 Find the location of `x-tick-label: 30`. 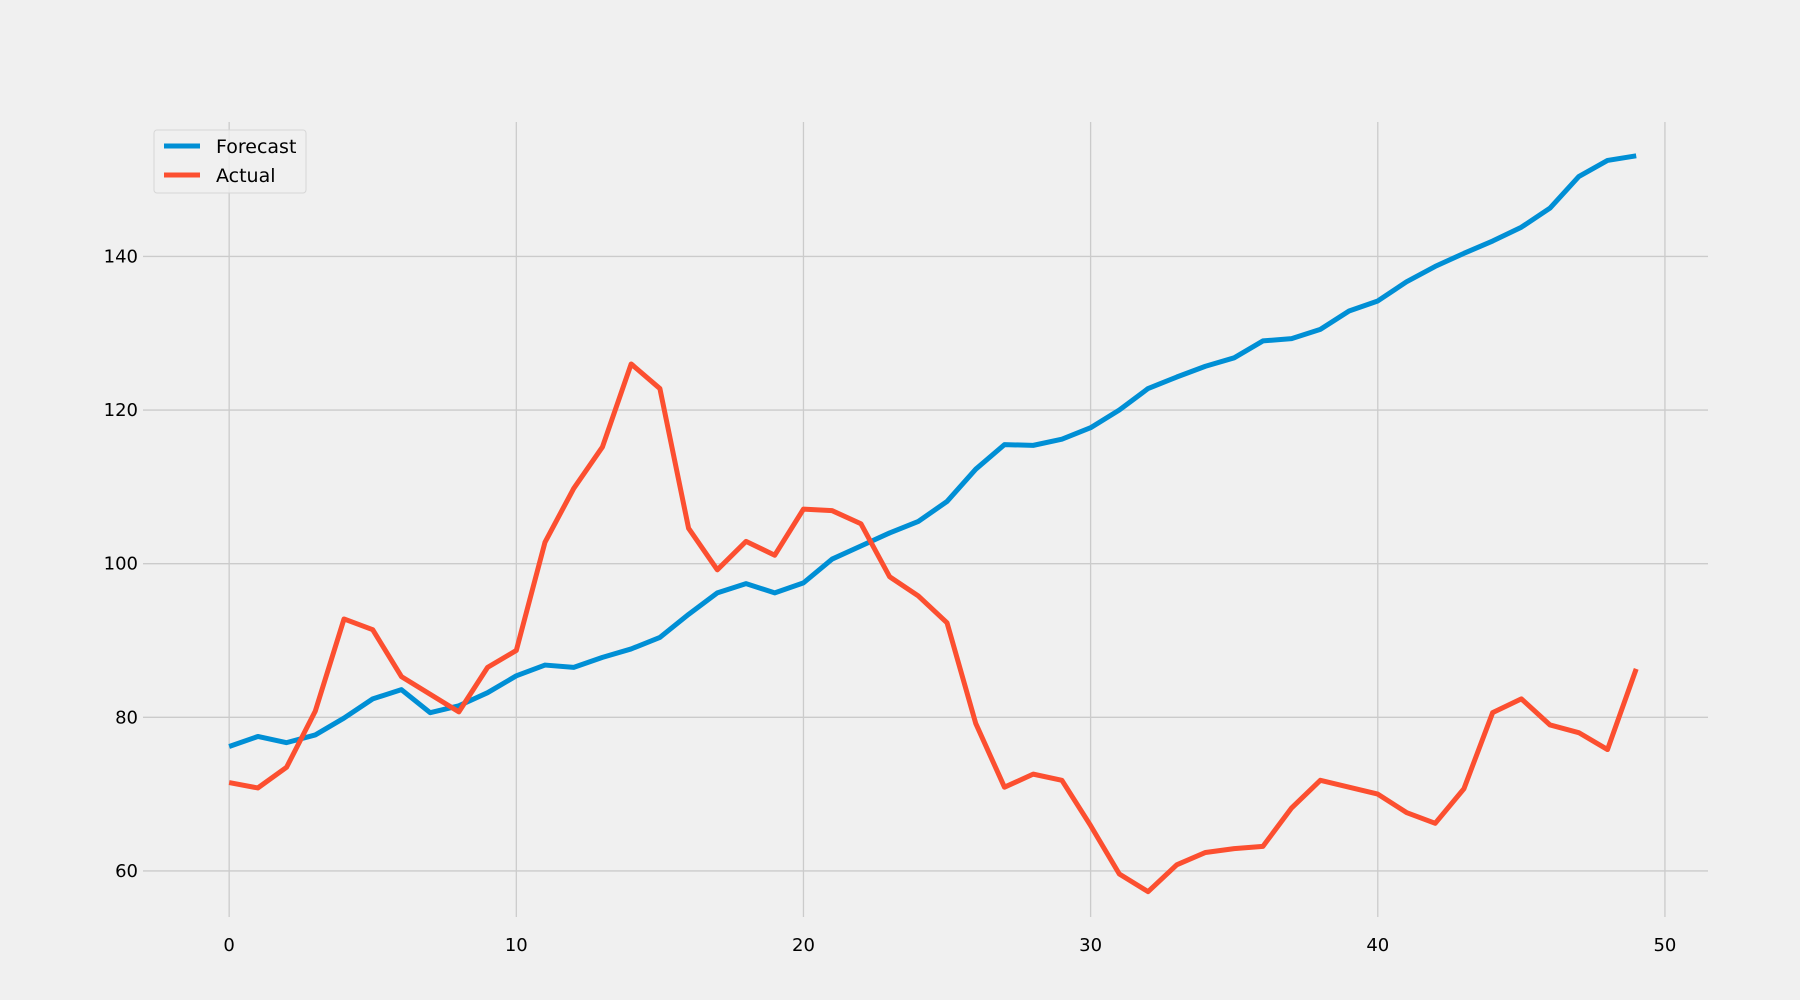

x-tick-label: 30 is located at coordinates (1090, 945).